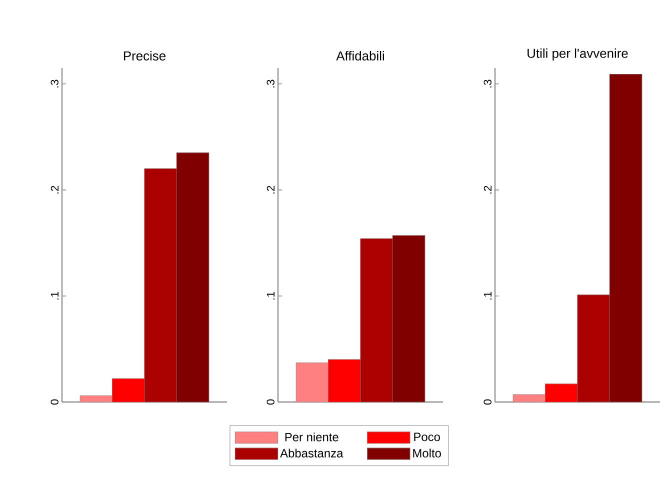 The width and height of the screenshot is (670, 491). Describe the element at coordinates (312, 453) in the screenshot. I see `legend-label: Abbastanza` at that location.